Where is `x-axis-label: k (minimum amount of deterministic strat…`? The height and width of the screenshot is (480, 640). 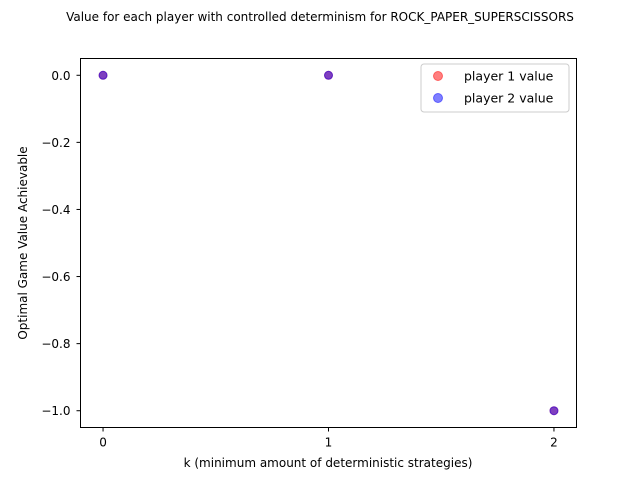 x-axis-label: k (minimum amount of deterministic strat… is located at coordinates (328, 463).